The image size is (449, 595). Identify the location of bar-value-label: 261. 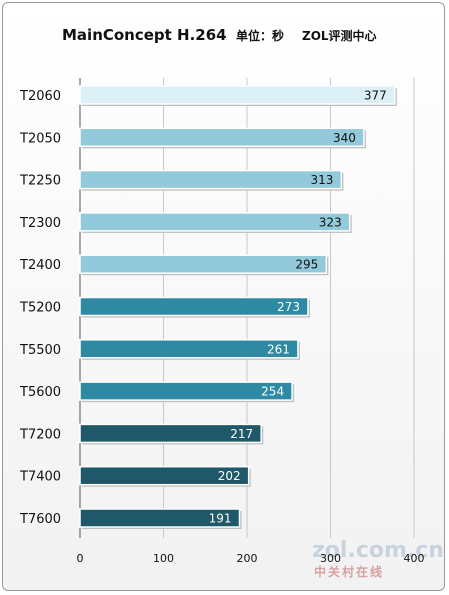
(278, 349).